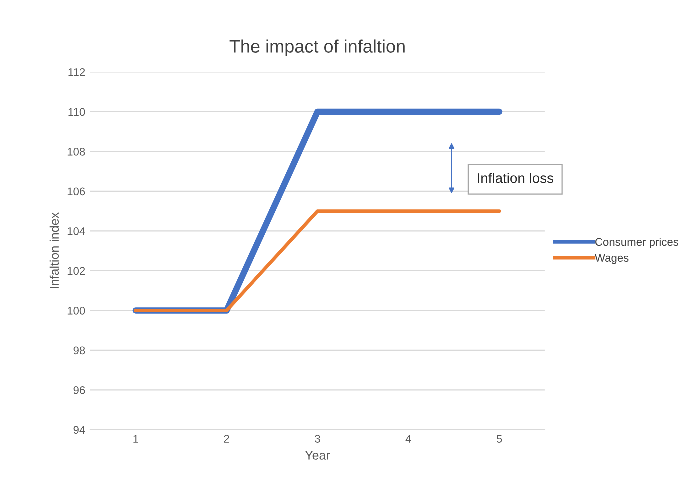  Describe the element at coordinates (136, 439) in the screenshot. I see `x-tick-label: 1` at that location.